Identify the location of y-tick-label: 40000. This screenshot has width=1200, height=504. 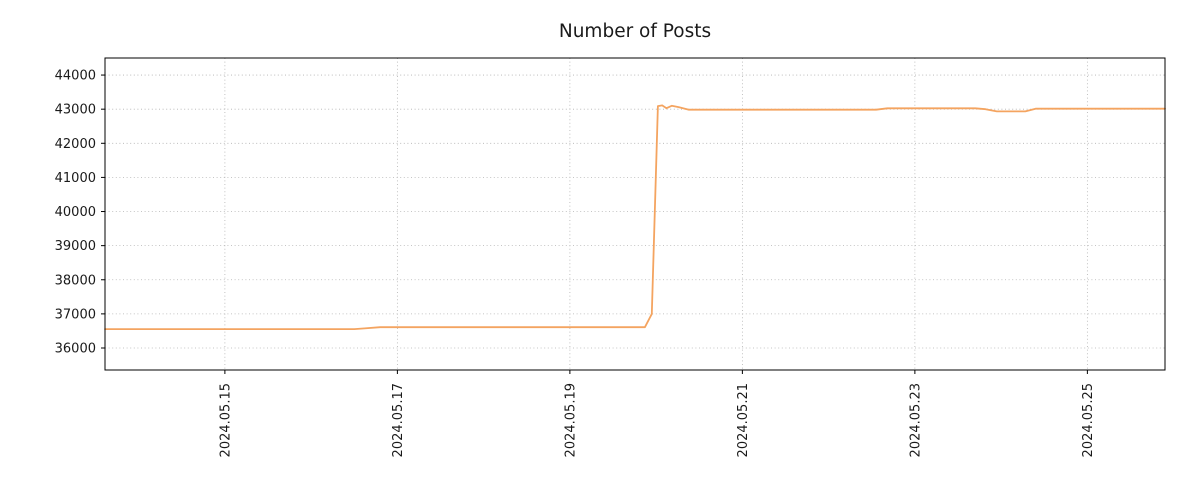
(75, 212).